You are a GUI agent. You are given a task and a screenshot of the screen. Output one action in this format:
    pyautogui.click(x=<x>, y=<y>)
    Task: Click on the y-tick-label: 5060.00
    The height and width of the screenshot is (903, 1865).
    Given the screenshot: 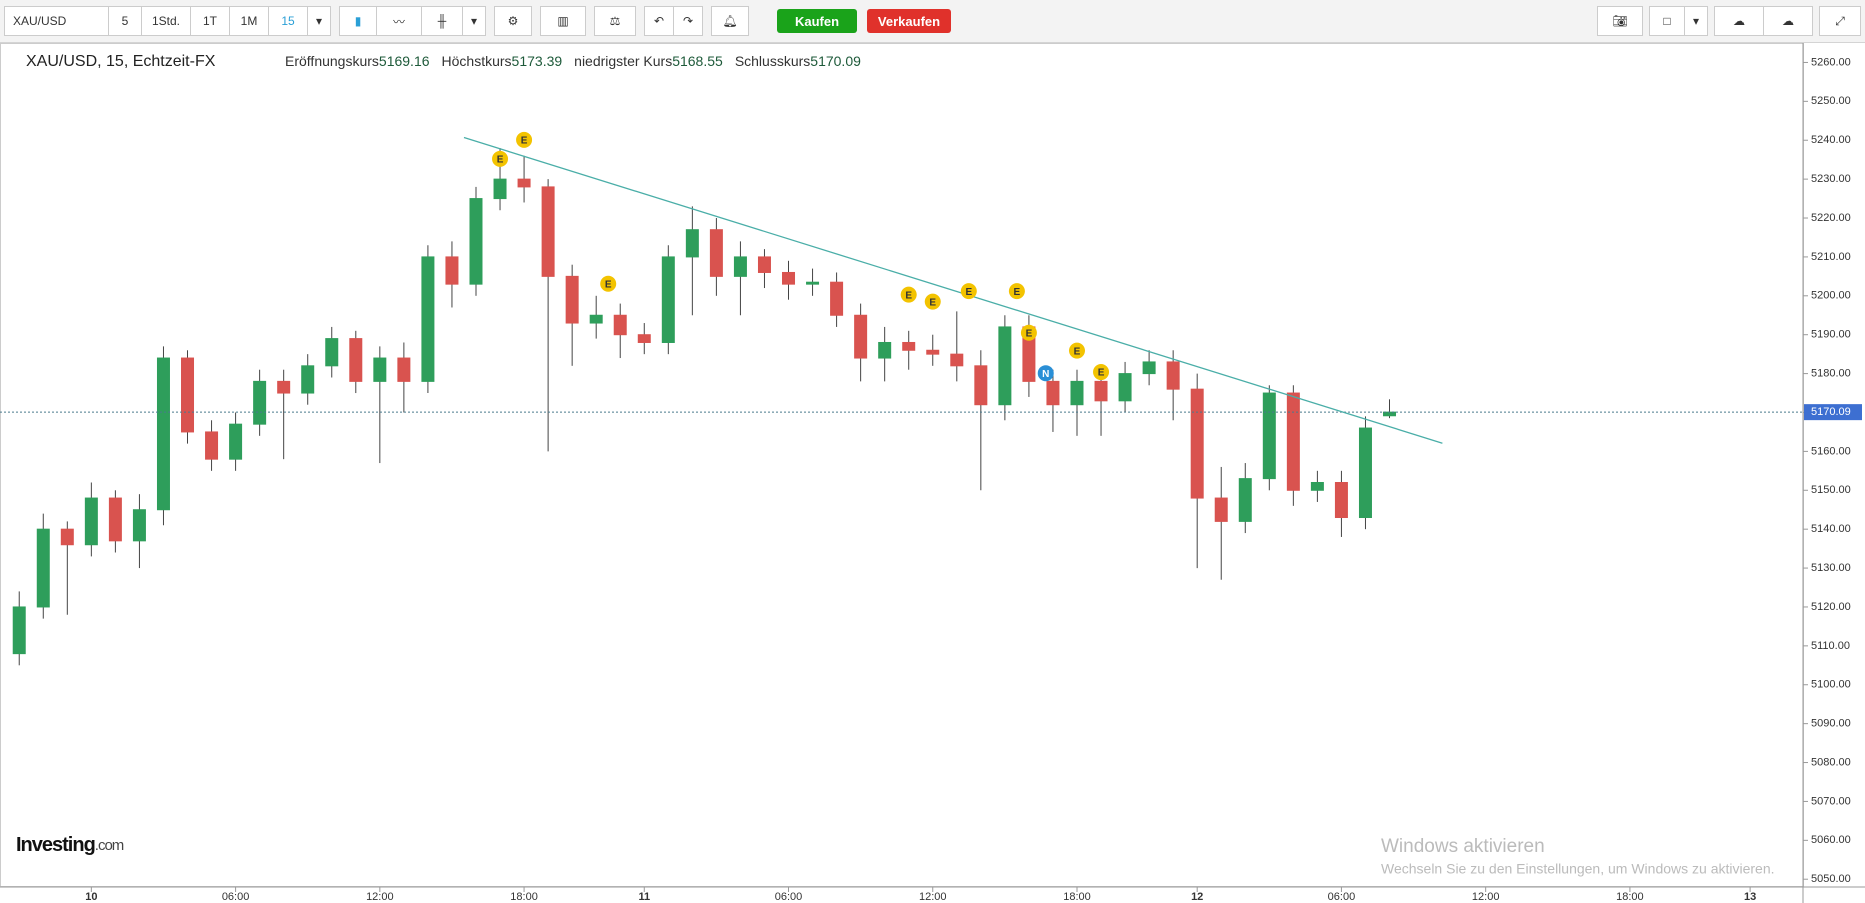 What is the action you would take?
    pyautogui.click(x=1831, y=840)
    